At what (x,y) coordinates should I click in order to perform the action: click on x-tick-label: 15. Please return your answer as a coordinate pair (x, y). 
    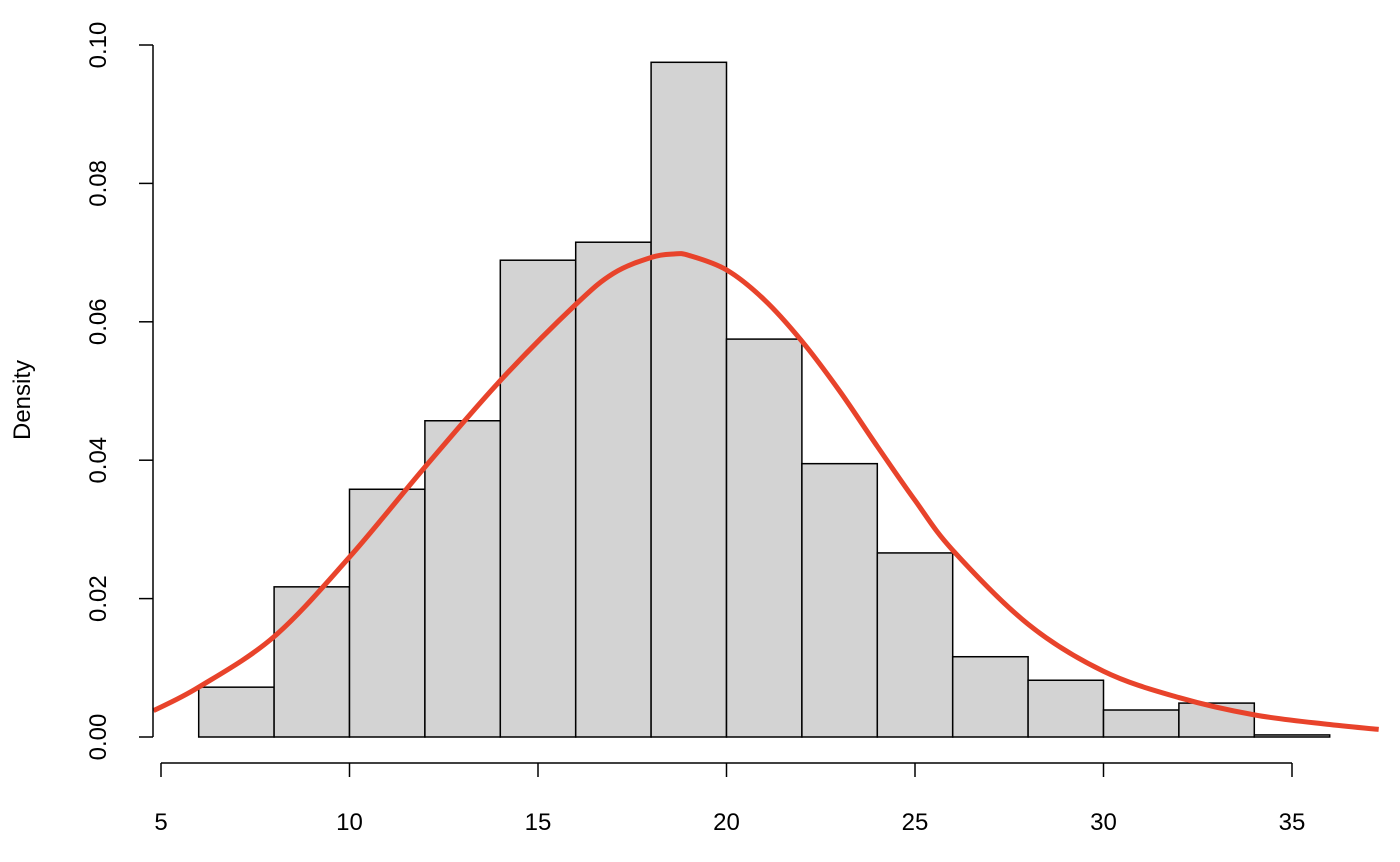
    Looking at the image, I should click on (538, 822).